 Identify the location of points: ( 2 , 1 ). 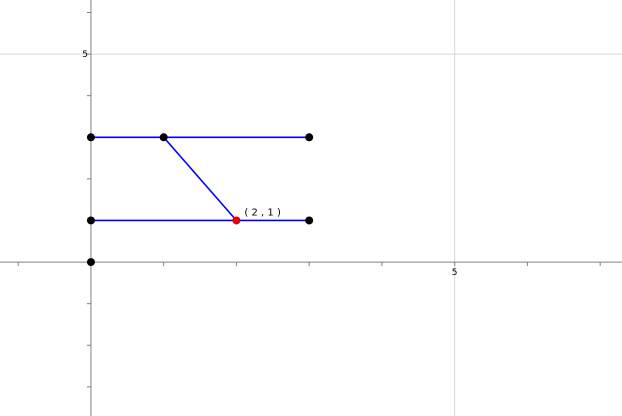
(200, 200).